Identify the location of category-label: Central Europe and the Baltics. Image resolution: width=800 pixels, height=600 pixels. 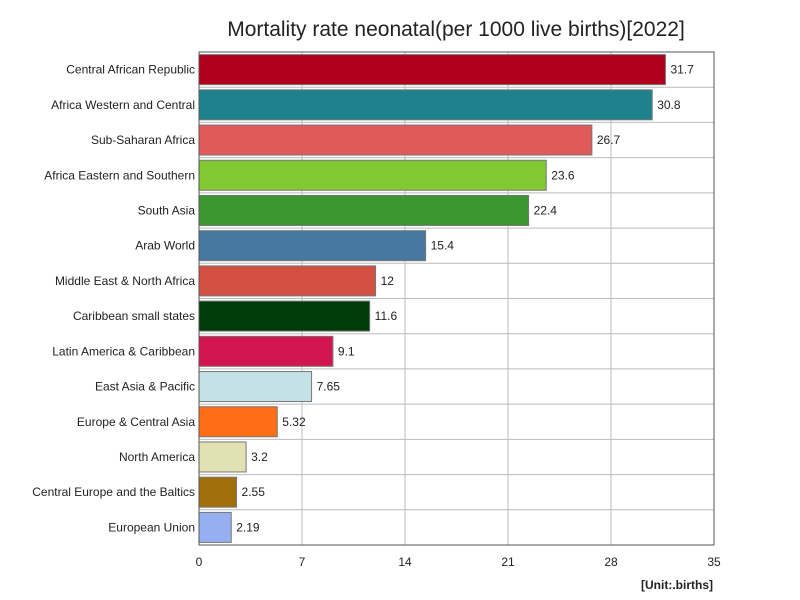
(113, 492).